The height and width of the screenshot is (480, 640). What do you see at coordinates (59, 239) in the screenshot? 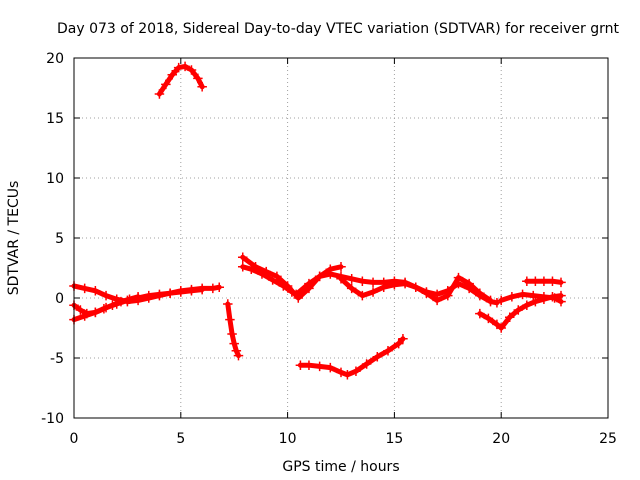
I see `y-tick-label: 5` at bounding box center [59, 239].